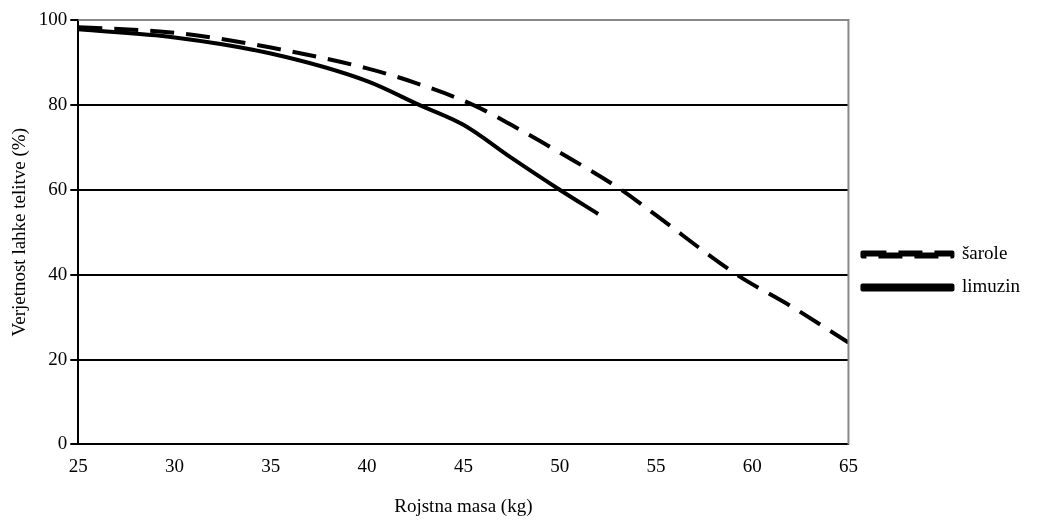  What do you see at coordinates (984, 253) in the screenshot?
I see `legend-label: šarole` at bounding box center [984, 253].